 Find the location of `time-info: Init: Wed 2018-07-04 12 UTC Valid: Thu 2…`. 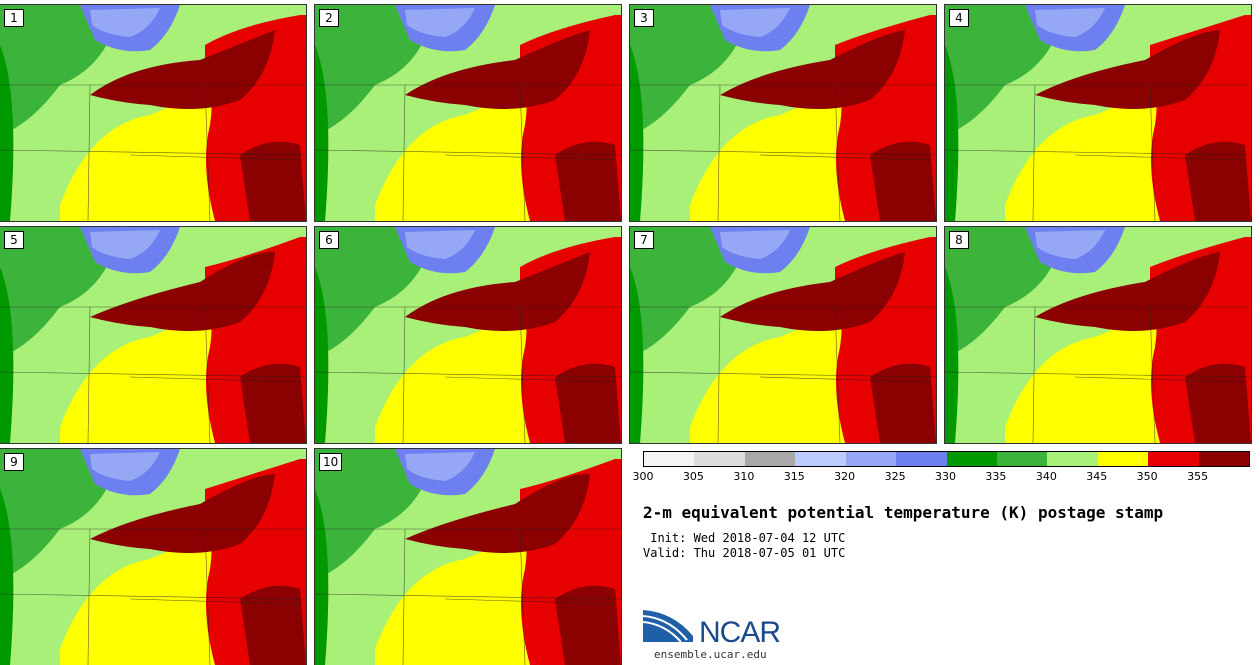

time-info: Init: Wed 2018-07-04 12 UTC Valid: Thu 2… is located at coordinates (744, 546).